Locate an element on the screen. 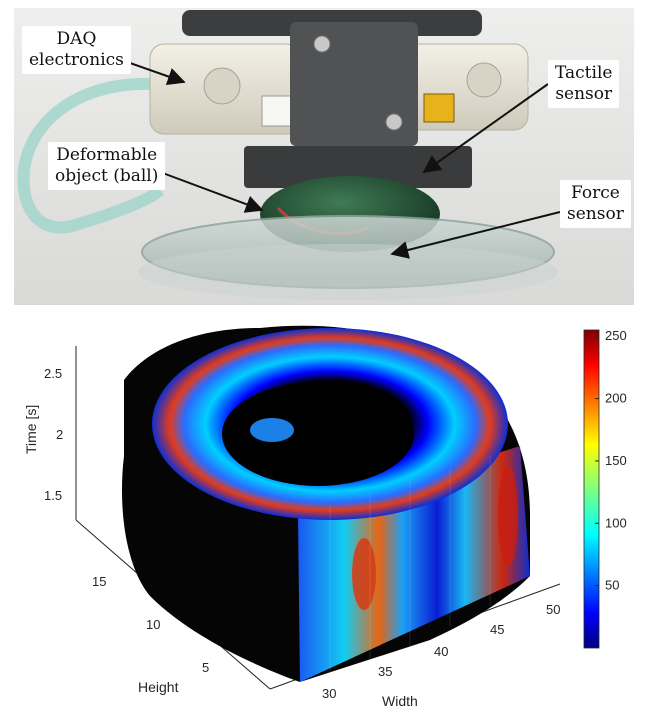 The height and width of the screenshot is (716, 647). y-tick-labels: 15 10 5 is located at coordinates (150, 624).